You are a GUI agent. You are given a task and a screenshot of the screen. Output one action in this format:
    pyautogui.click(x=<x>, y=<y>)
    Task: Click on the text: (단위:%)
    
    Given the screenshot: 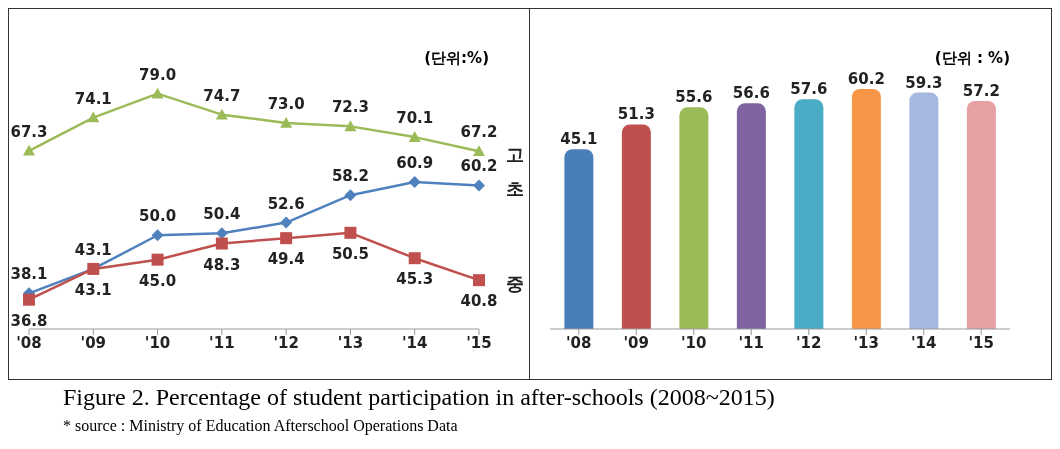 What is the action you would take?
    pyautogui.click(x=456, y=58)
    